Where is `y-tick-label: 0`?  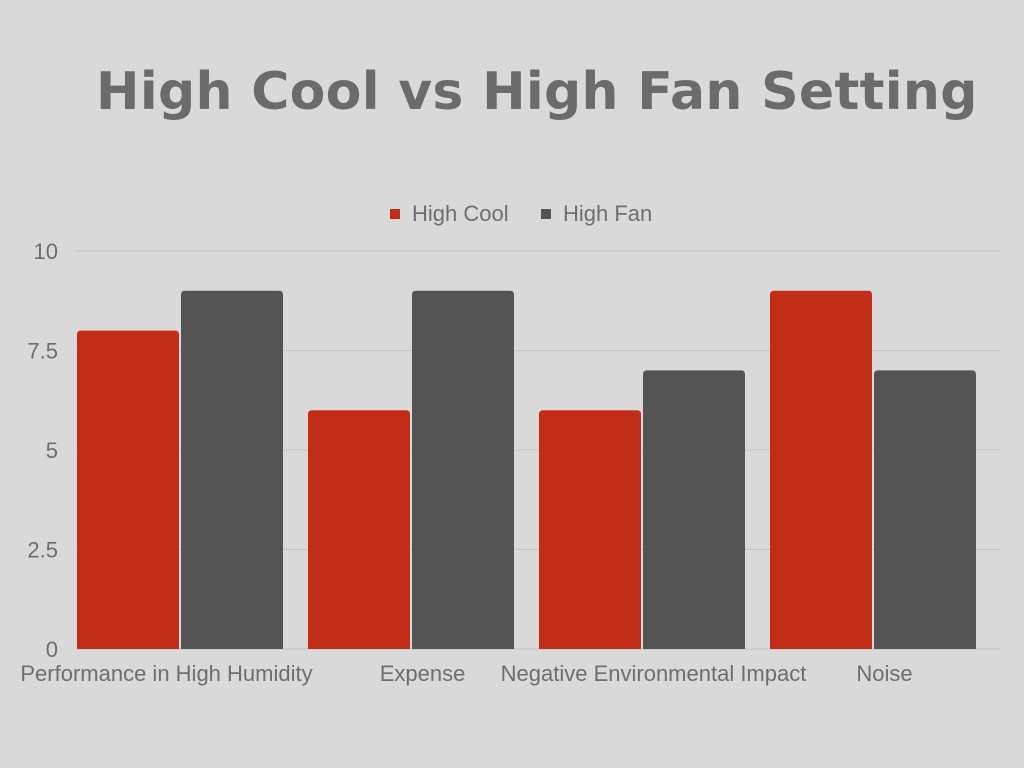 y-tick-label: 0 is located at coordinates (52, 649).